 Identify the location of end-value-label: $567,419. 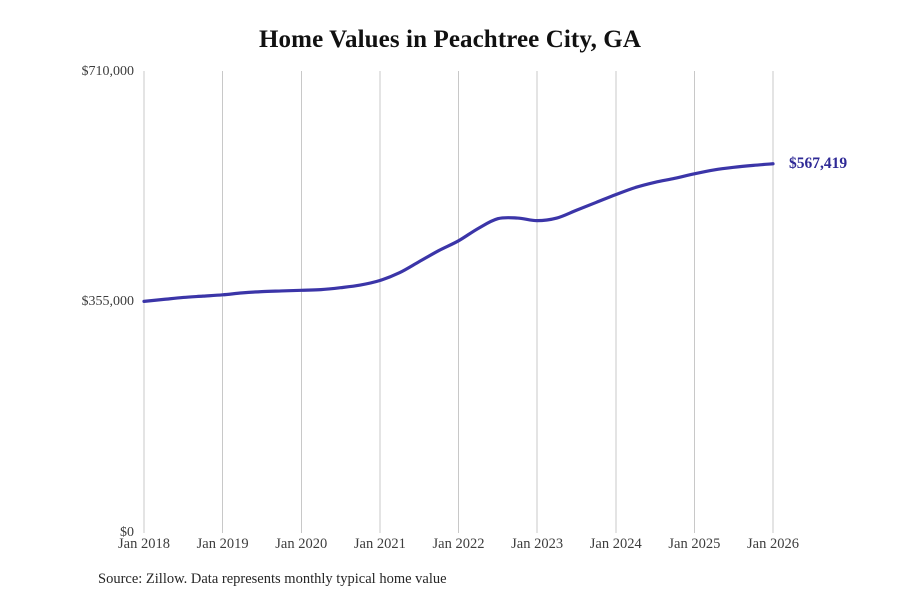
(818, 163).